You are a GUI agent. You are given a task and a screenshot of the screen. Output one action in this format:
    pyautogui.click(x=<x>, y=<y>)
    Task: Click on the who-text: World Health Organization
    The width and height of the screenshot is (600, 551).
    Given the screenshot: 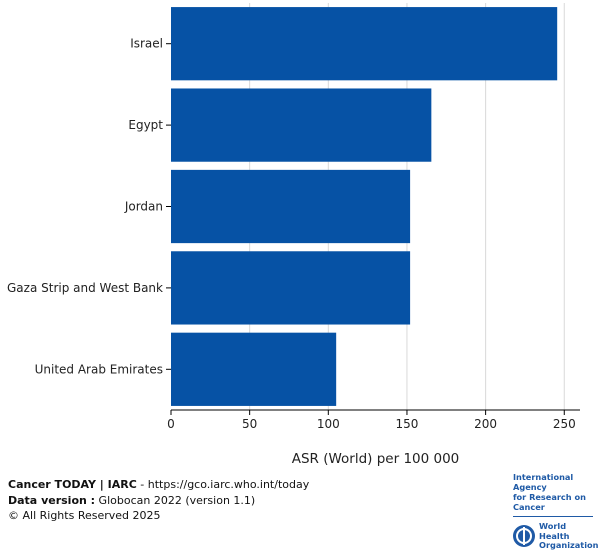 What is the action you would take?
    pyautogui.click(x=569, y=536)
    